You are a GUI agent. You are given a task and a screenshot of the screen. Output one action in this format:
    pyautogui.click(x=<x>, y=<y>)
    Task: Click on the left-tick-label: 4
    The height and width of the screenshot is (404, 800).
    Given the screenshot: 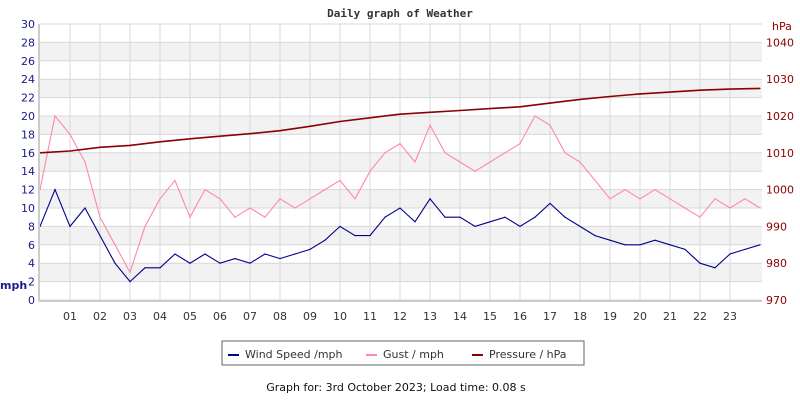 What is the action you would take?
    pyautogui.click(x=31, y=263)
    